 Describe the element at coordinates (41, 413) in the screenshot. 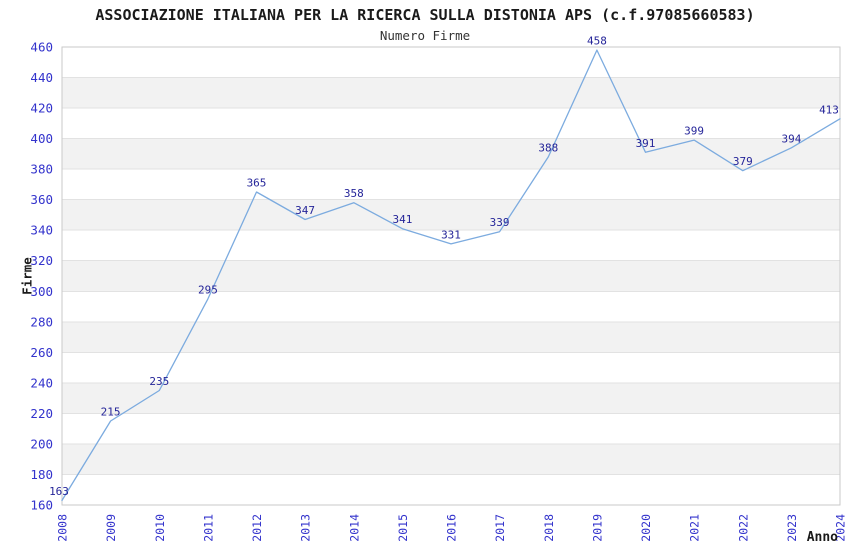

I see `y-tick-220: 220` at that location.